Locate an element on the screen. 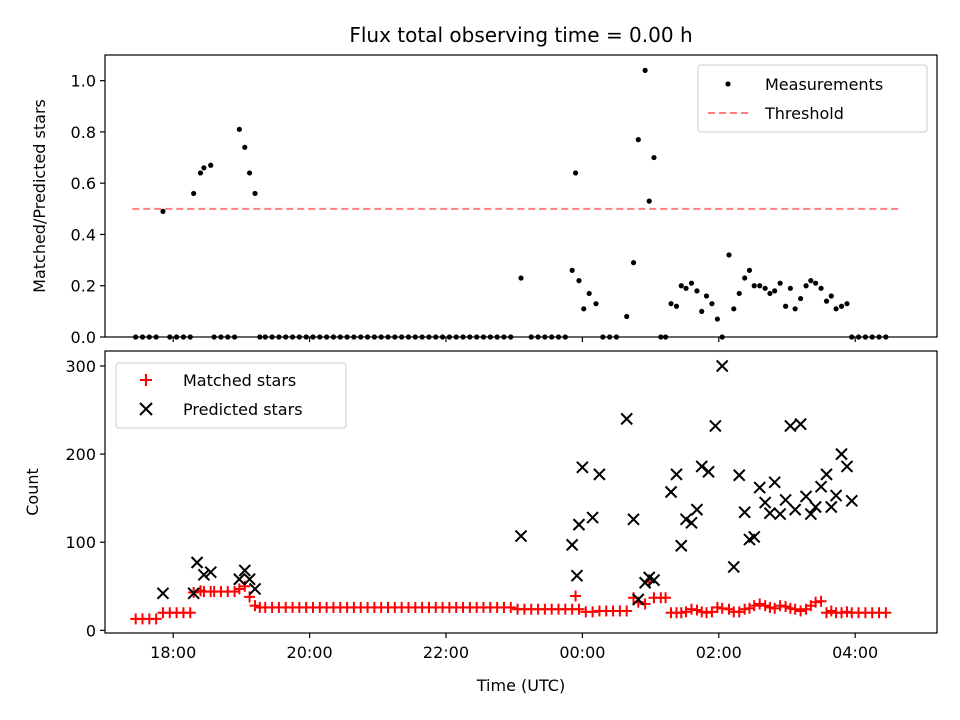 This screenshot has height=720, width=960. bottom-y-tick-label: 300 is located at coordinates (80, 366).